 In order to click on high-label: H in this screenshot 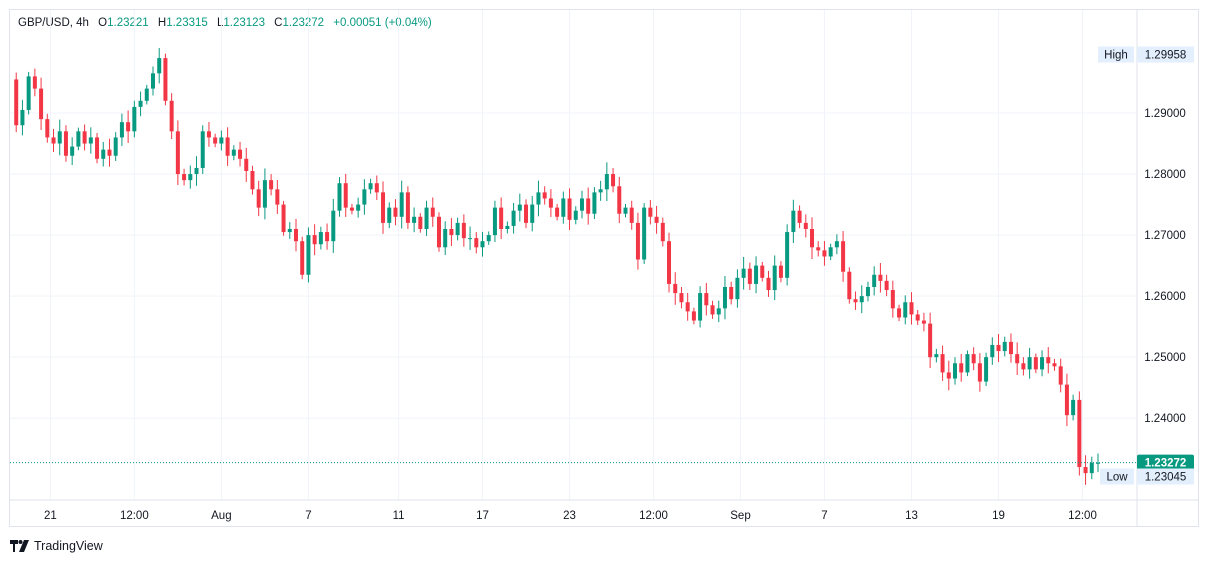, I will do `click(162, 23)`.